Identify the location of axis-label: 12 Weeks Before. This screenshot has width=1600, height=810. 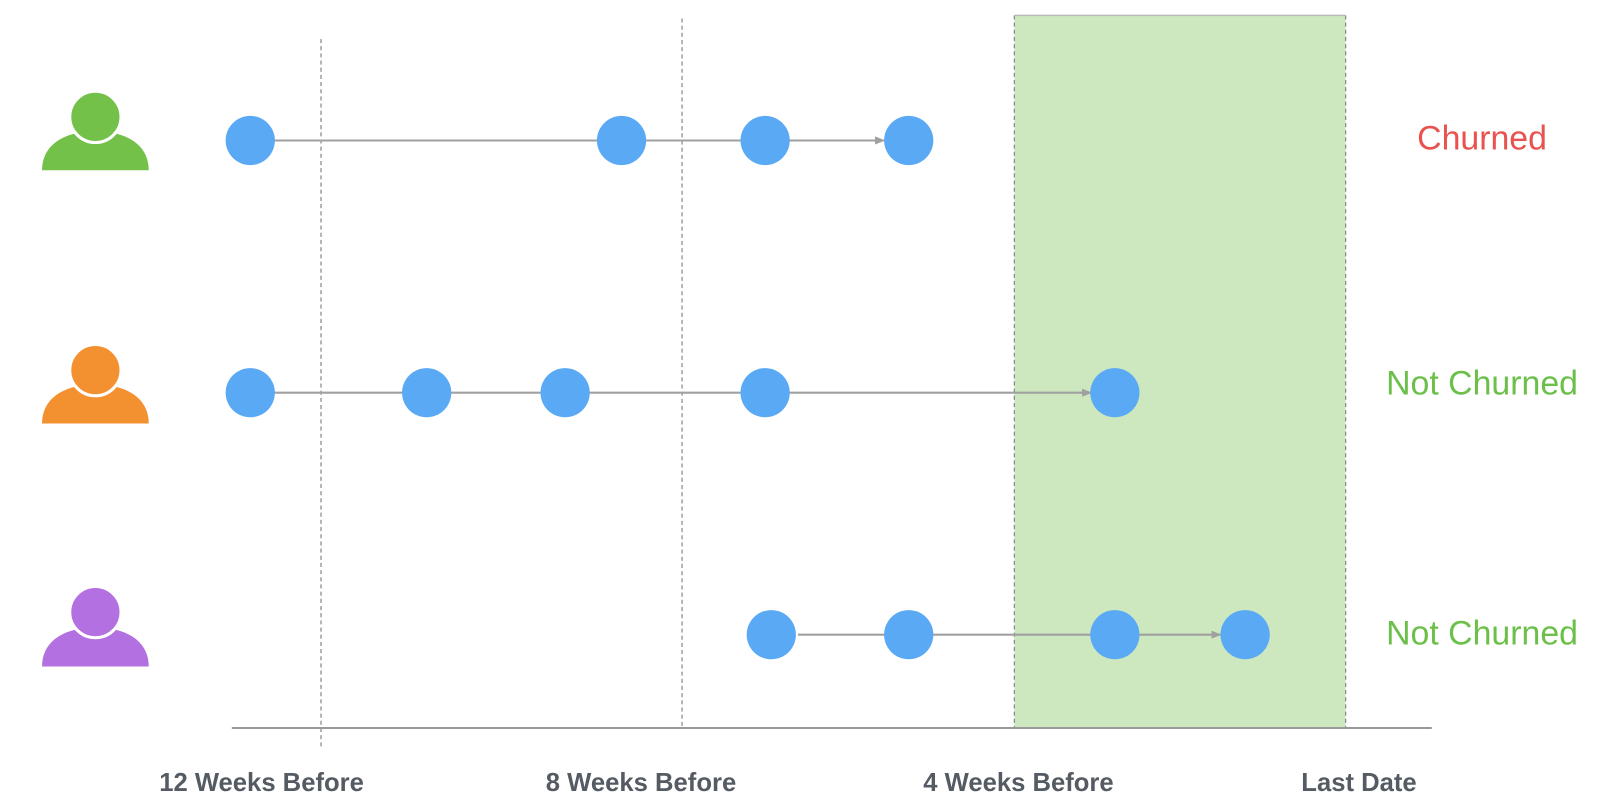
(261, 783).